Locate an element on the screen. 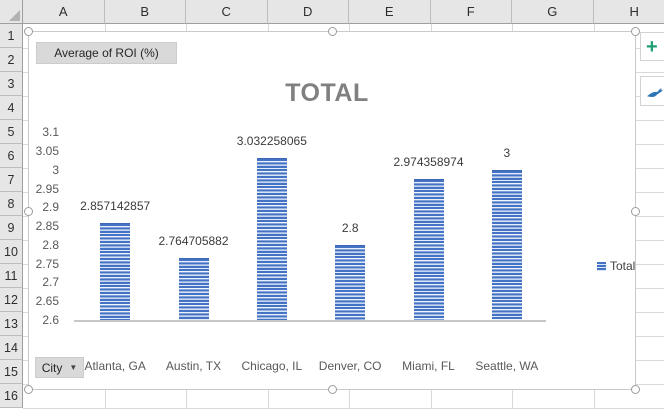  chart-elements-button: + is located at coordinates (652, 46).